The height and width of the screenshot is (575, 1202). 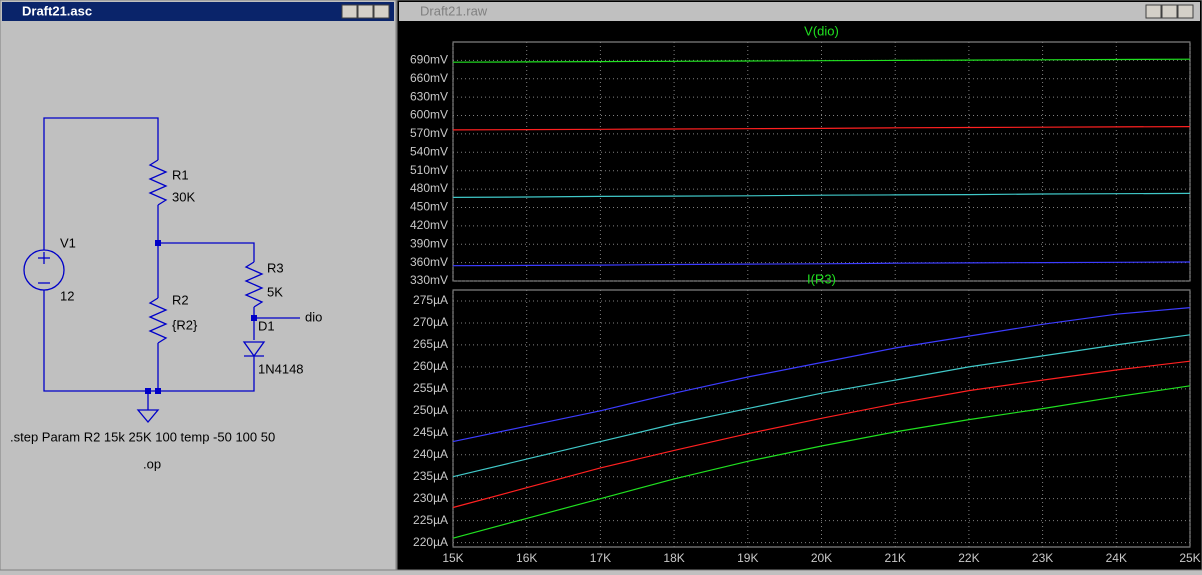 I want to click on y-tick-label: 510mV, so click(x=429, y=170).